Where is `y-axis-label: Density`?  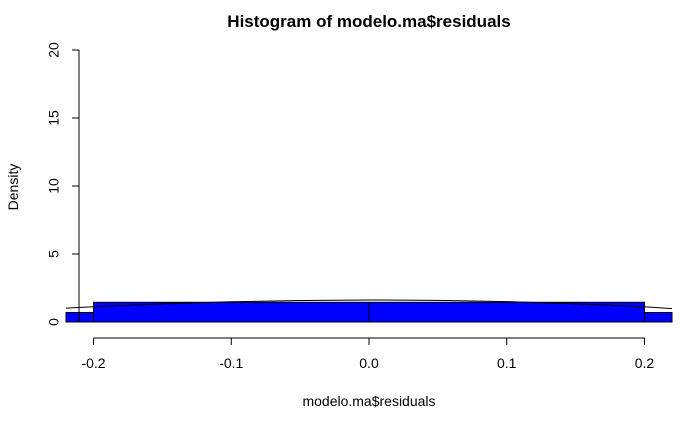
y-axis-label: Density is located at coordinates (13, 187).